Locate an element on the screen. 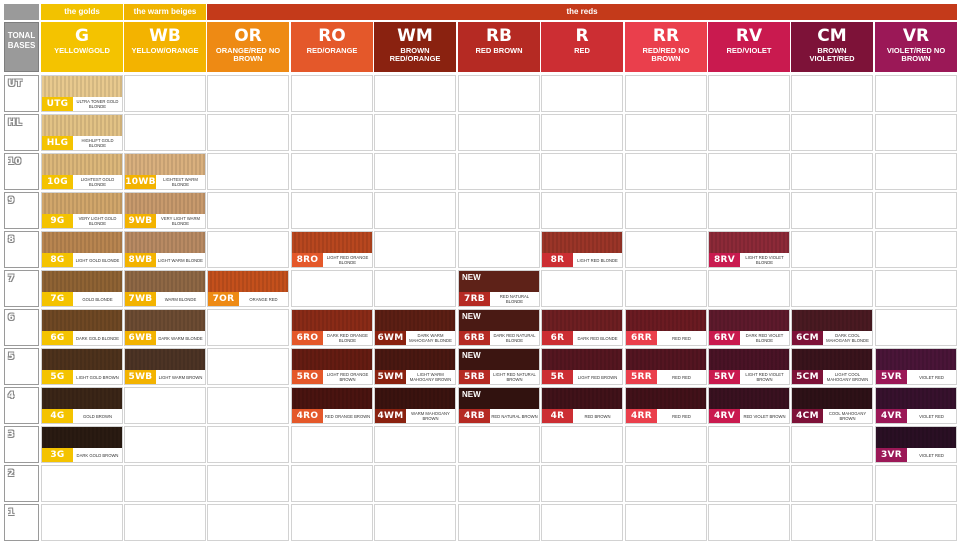 The image size is (960, 550). swatch-4r: 4R RED BROWN is located at coordinates (582, 405).